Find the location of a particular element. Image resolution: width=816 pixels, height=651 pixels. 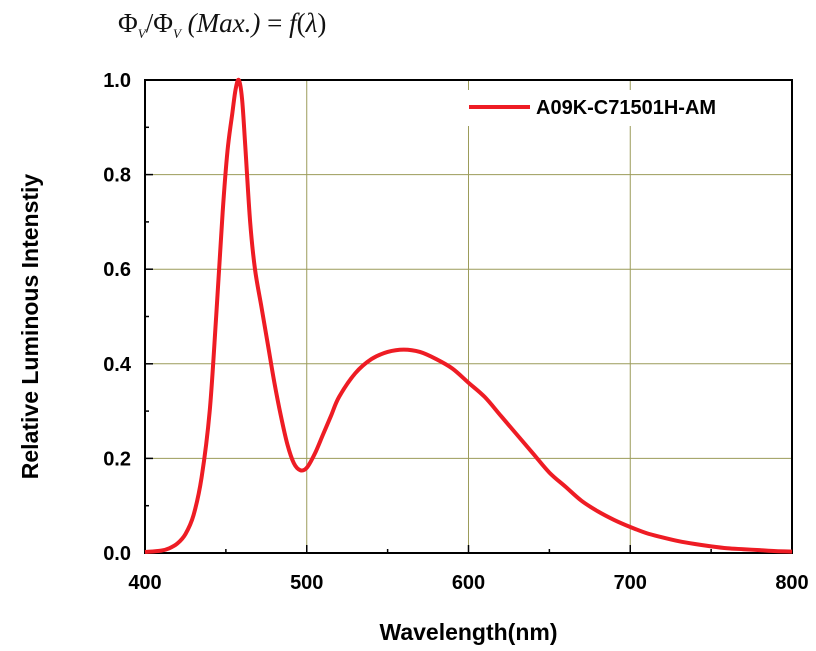

x-tick-label: 600 is located at coordinates (468, 583).